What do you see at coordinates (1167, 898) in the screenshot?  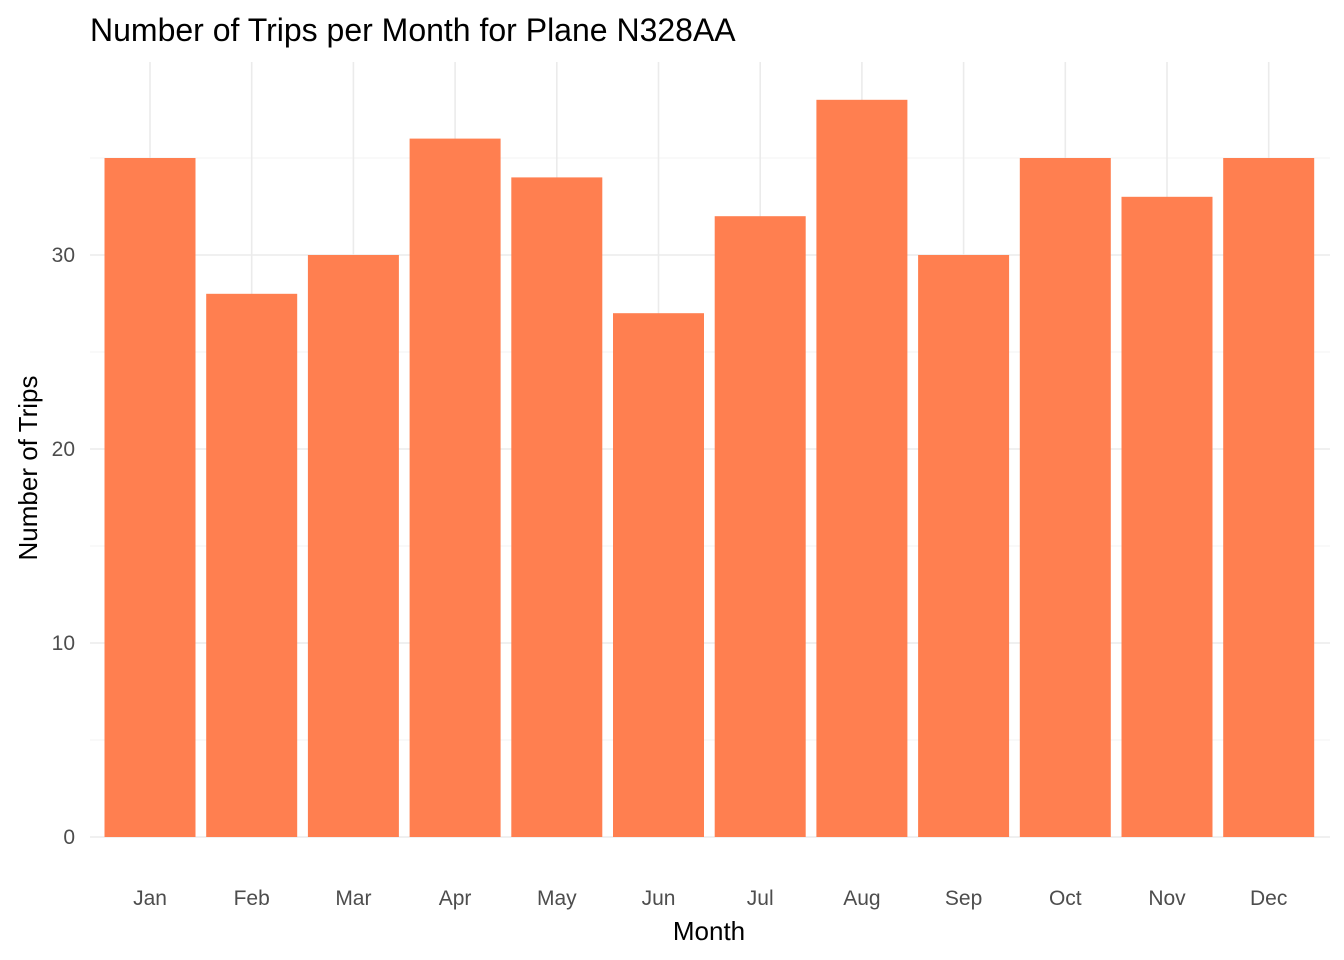 I see `x-tick-label: Nov` at bounding box center [1167, 898].